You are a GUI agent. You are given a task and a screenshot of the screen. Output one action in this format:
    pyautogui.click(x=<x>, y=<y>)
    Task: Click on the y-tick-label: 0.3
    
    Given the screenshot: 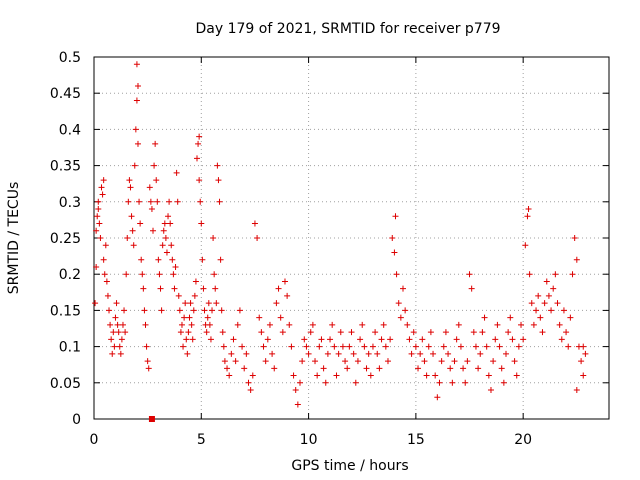 What is the action you would take?
    pyautogui.click(x=70, y=203)
    